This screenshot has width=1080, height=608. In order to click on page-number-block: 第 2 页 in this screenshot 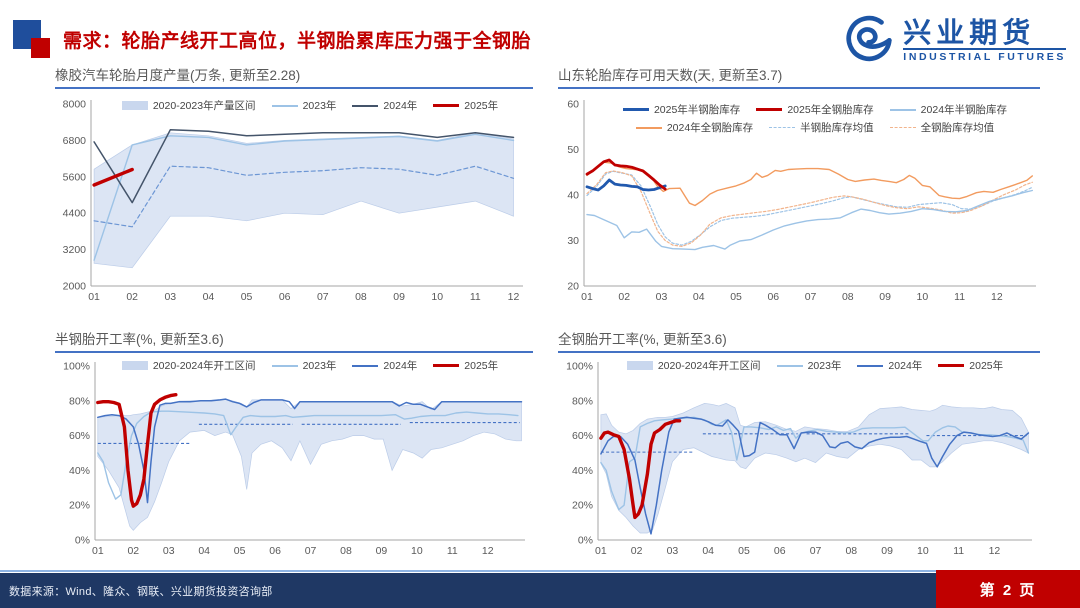, I will do `click(1008, 589)`.